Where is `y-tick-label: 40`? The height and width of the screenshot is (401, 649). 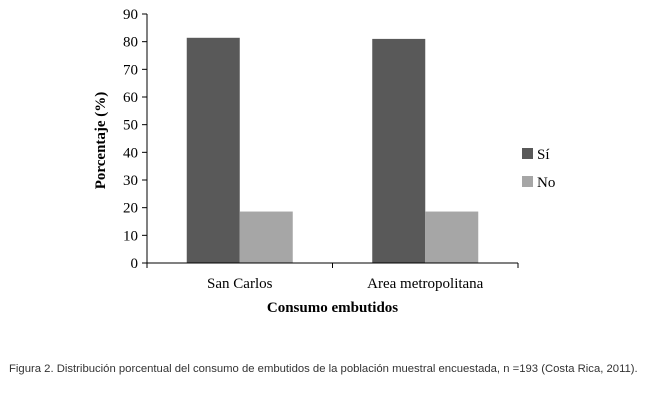 y-tick-label: 40 is located at coordinates (130, 153).